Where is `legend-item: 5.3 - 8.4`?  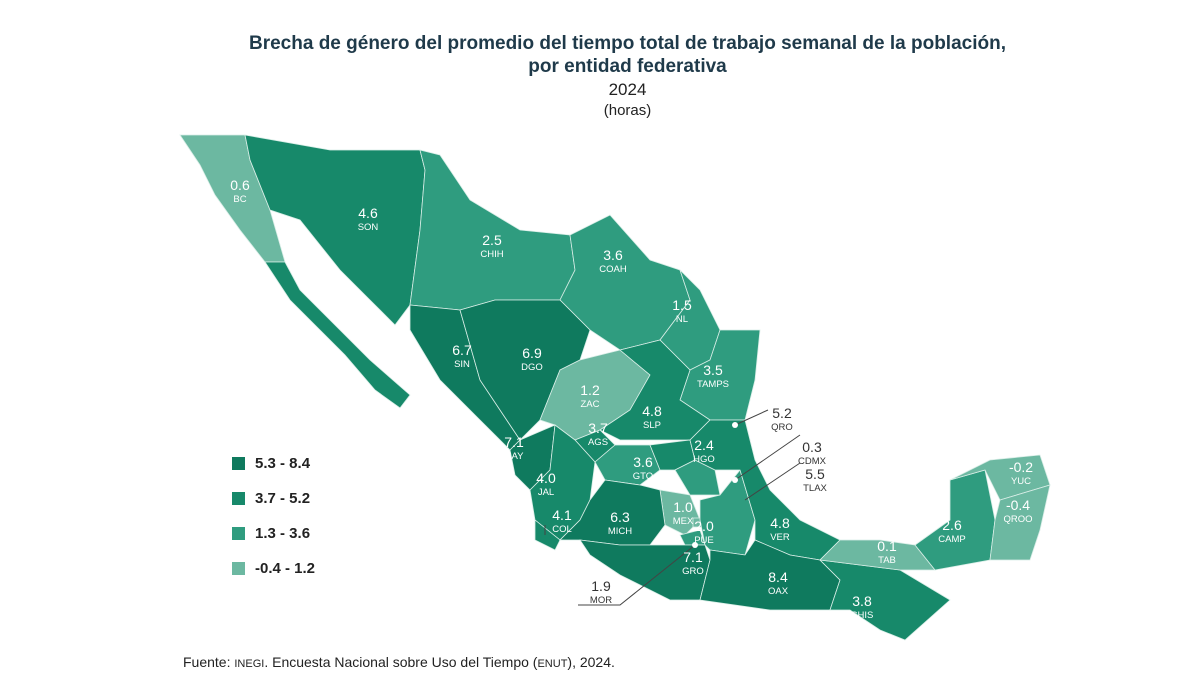 legend-item: 5.3 - 8.4 is located at coordinates (273, 463).